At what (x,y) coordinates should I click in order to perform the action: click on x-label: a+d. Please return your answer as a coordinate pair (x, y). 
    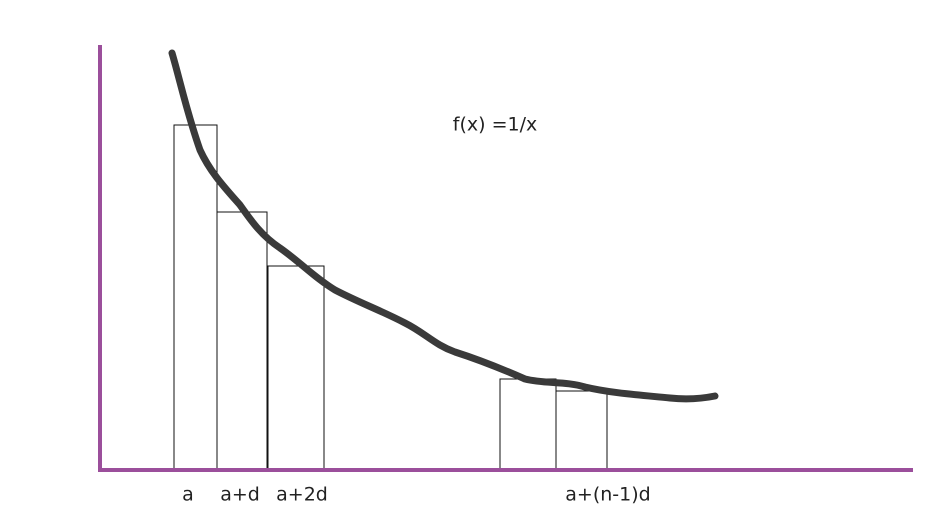
    Looking at the image, I should click on (240, 495).